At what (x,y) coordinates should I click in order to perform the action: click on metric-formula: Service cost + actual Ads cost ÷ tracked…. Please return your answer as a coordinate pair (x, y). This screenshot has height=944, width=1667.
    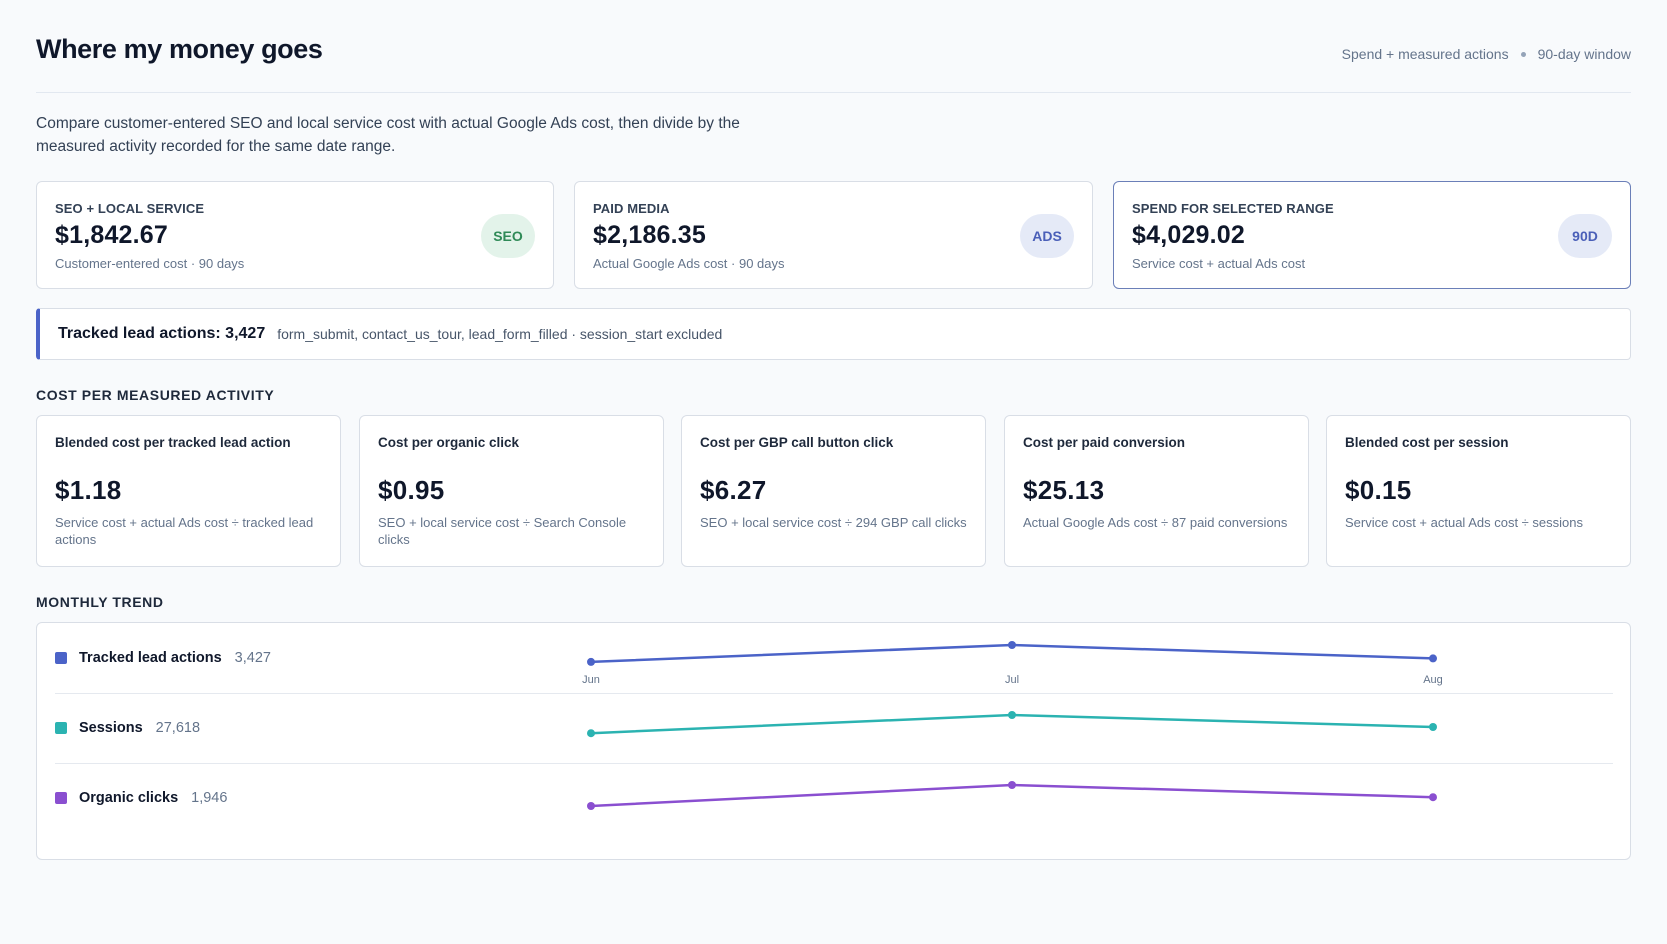
    Looking at the image, I should click on (184, 531).